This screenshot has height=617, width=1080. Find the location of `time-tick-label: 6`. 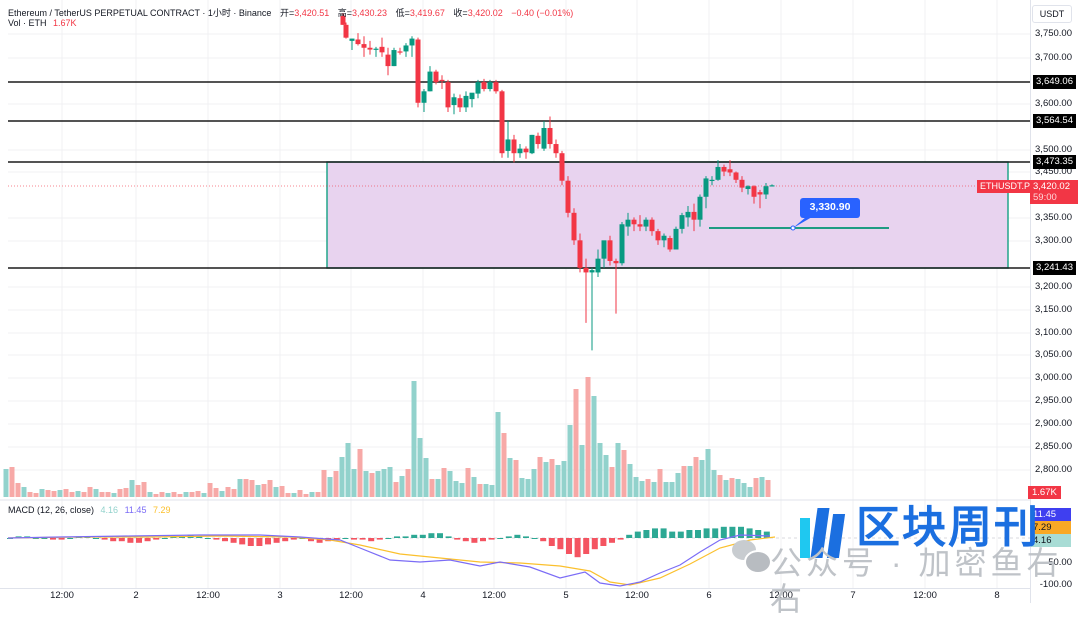

time-tick-label: 6 is located at coordinates (709, 595).